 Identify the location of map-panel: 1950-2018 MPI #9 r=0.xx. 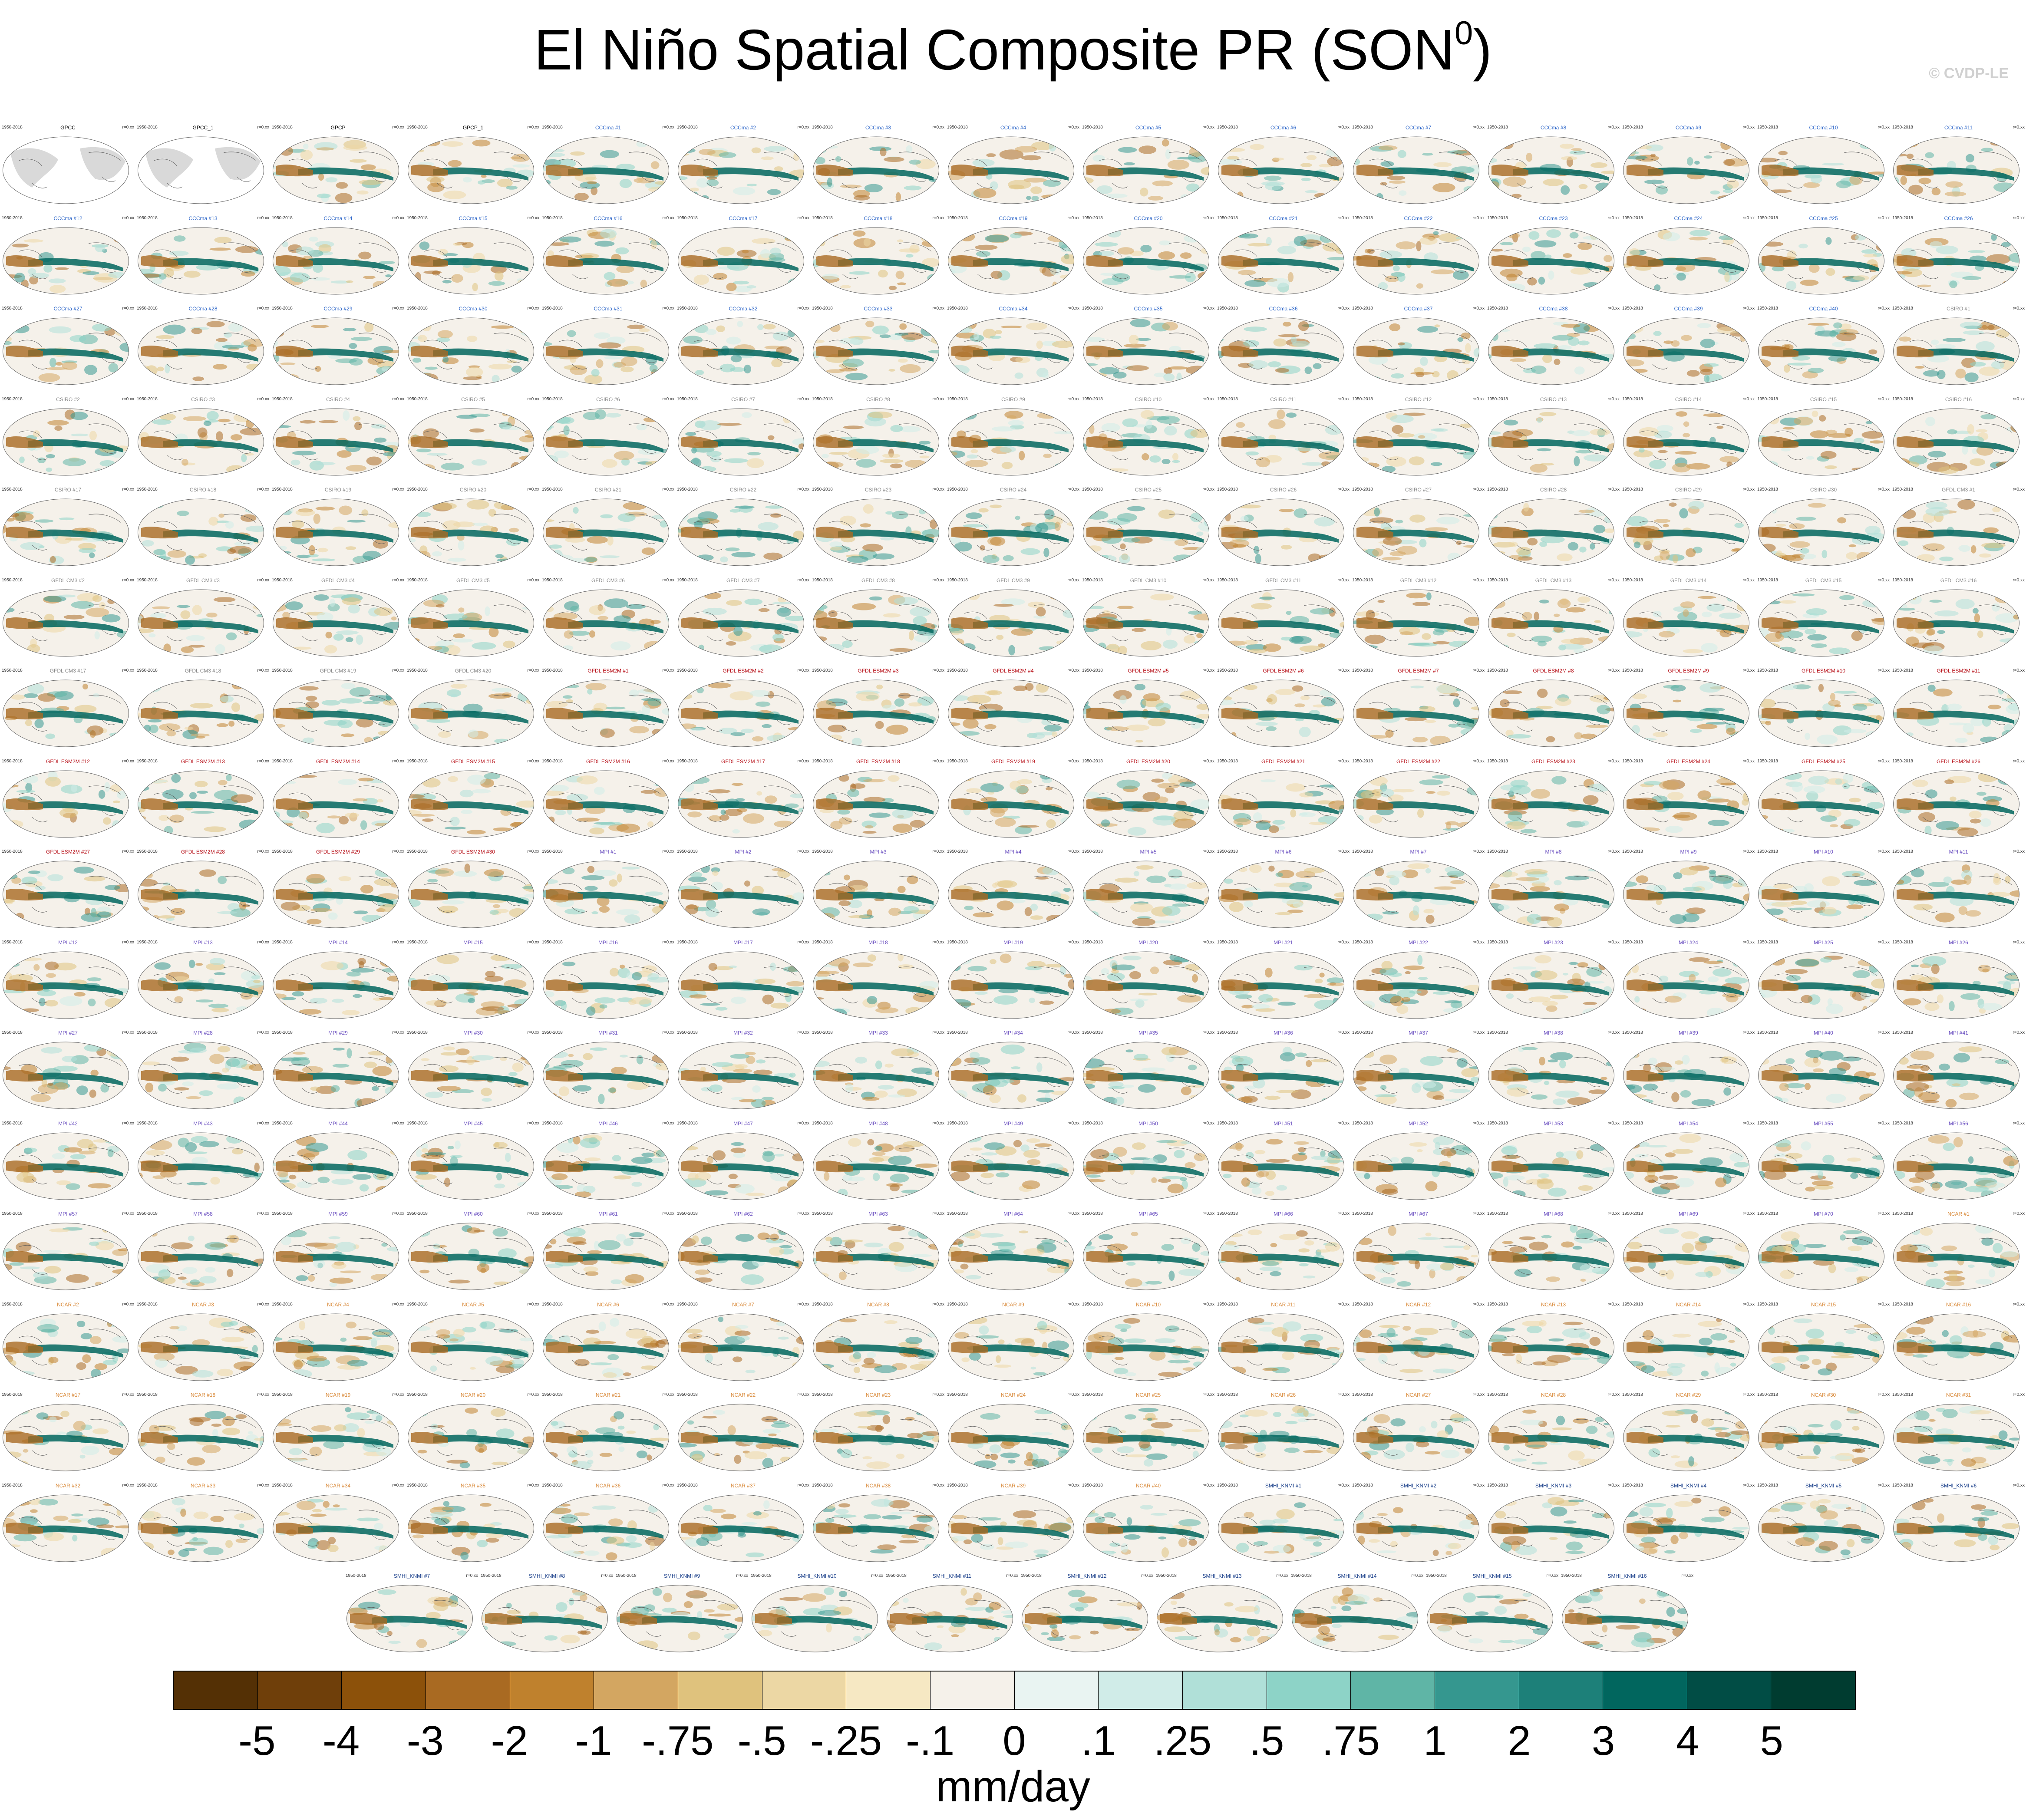
(1688, 890).